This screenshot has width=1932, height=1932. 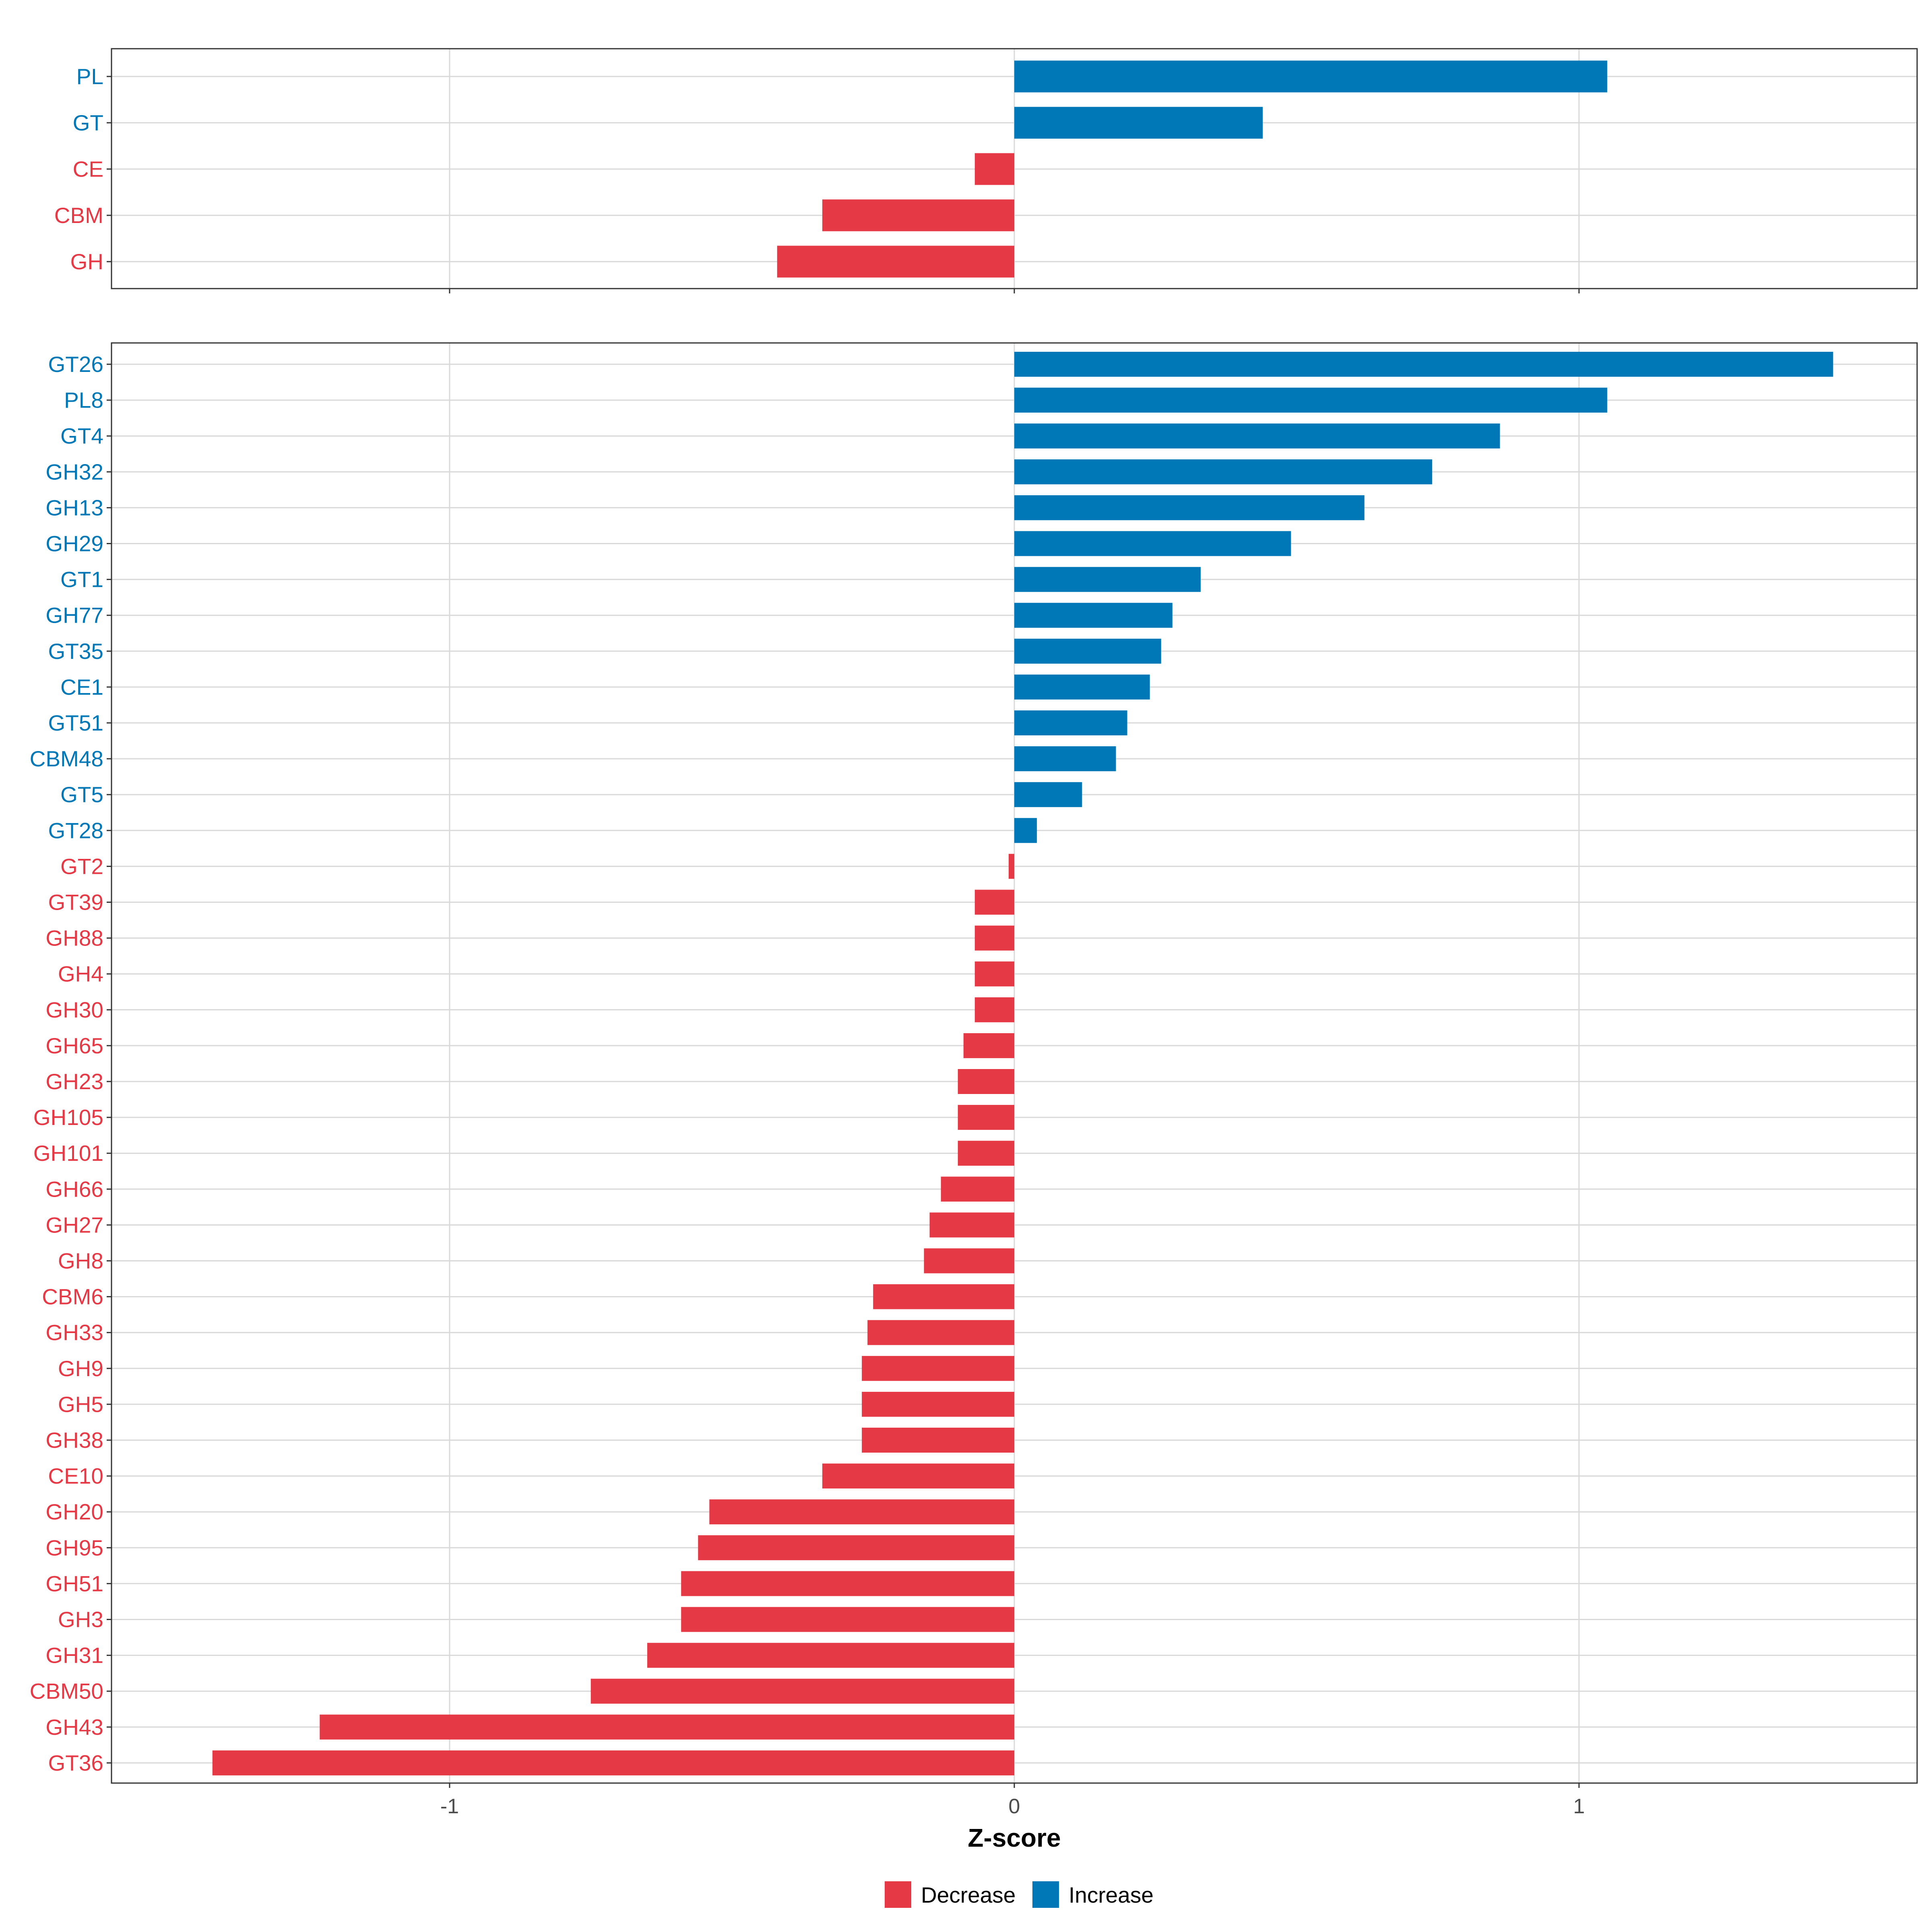 I want to click on y-tick-label: GH30, so click(x=74, y=1009).